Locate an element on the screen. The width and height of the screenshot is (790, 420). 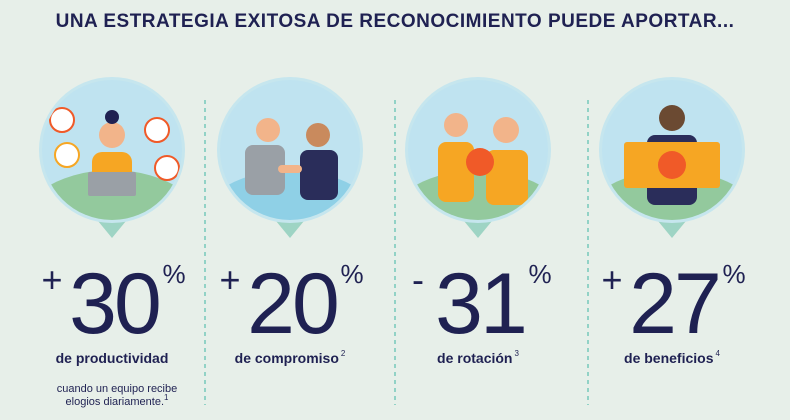
label: de compromiso 2 is located at coordinates (290, 357).